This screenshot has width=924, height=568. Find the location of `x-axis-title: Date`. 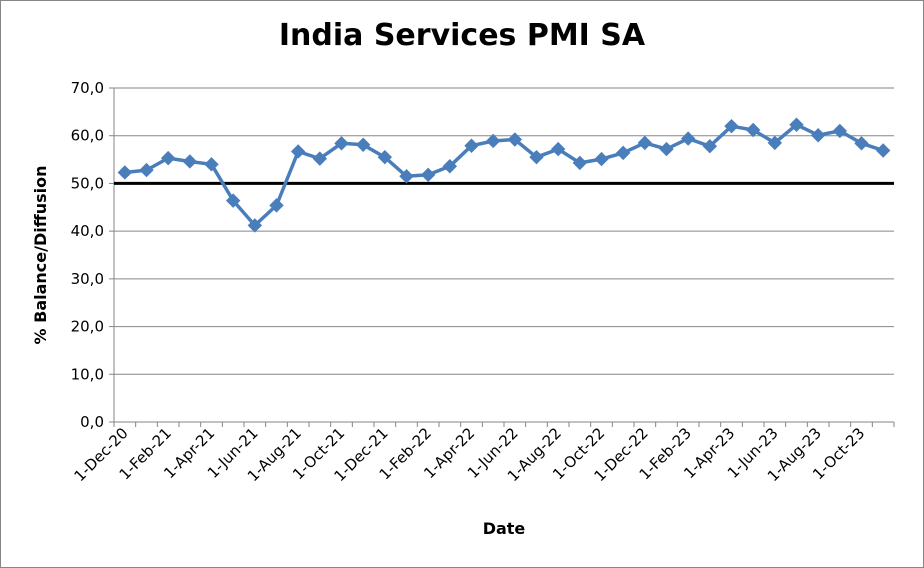

x-axis-title: Date is located at coordinates (504, 528).